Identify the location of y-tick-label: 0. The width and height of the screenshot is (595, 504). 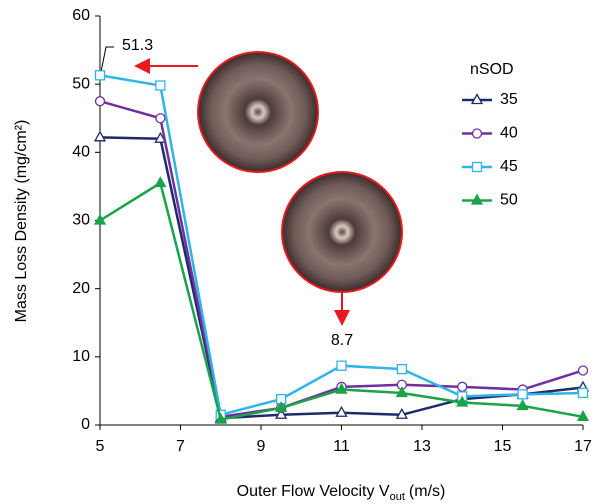
(85, 424).